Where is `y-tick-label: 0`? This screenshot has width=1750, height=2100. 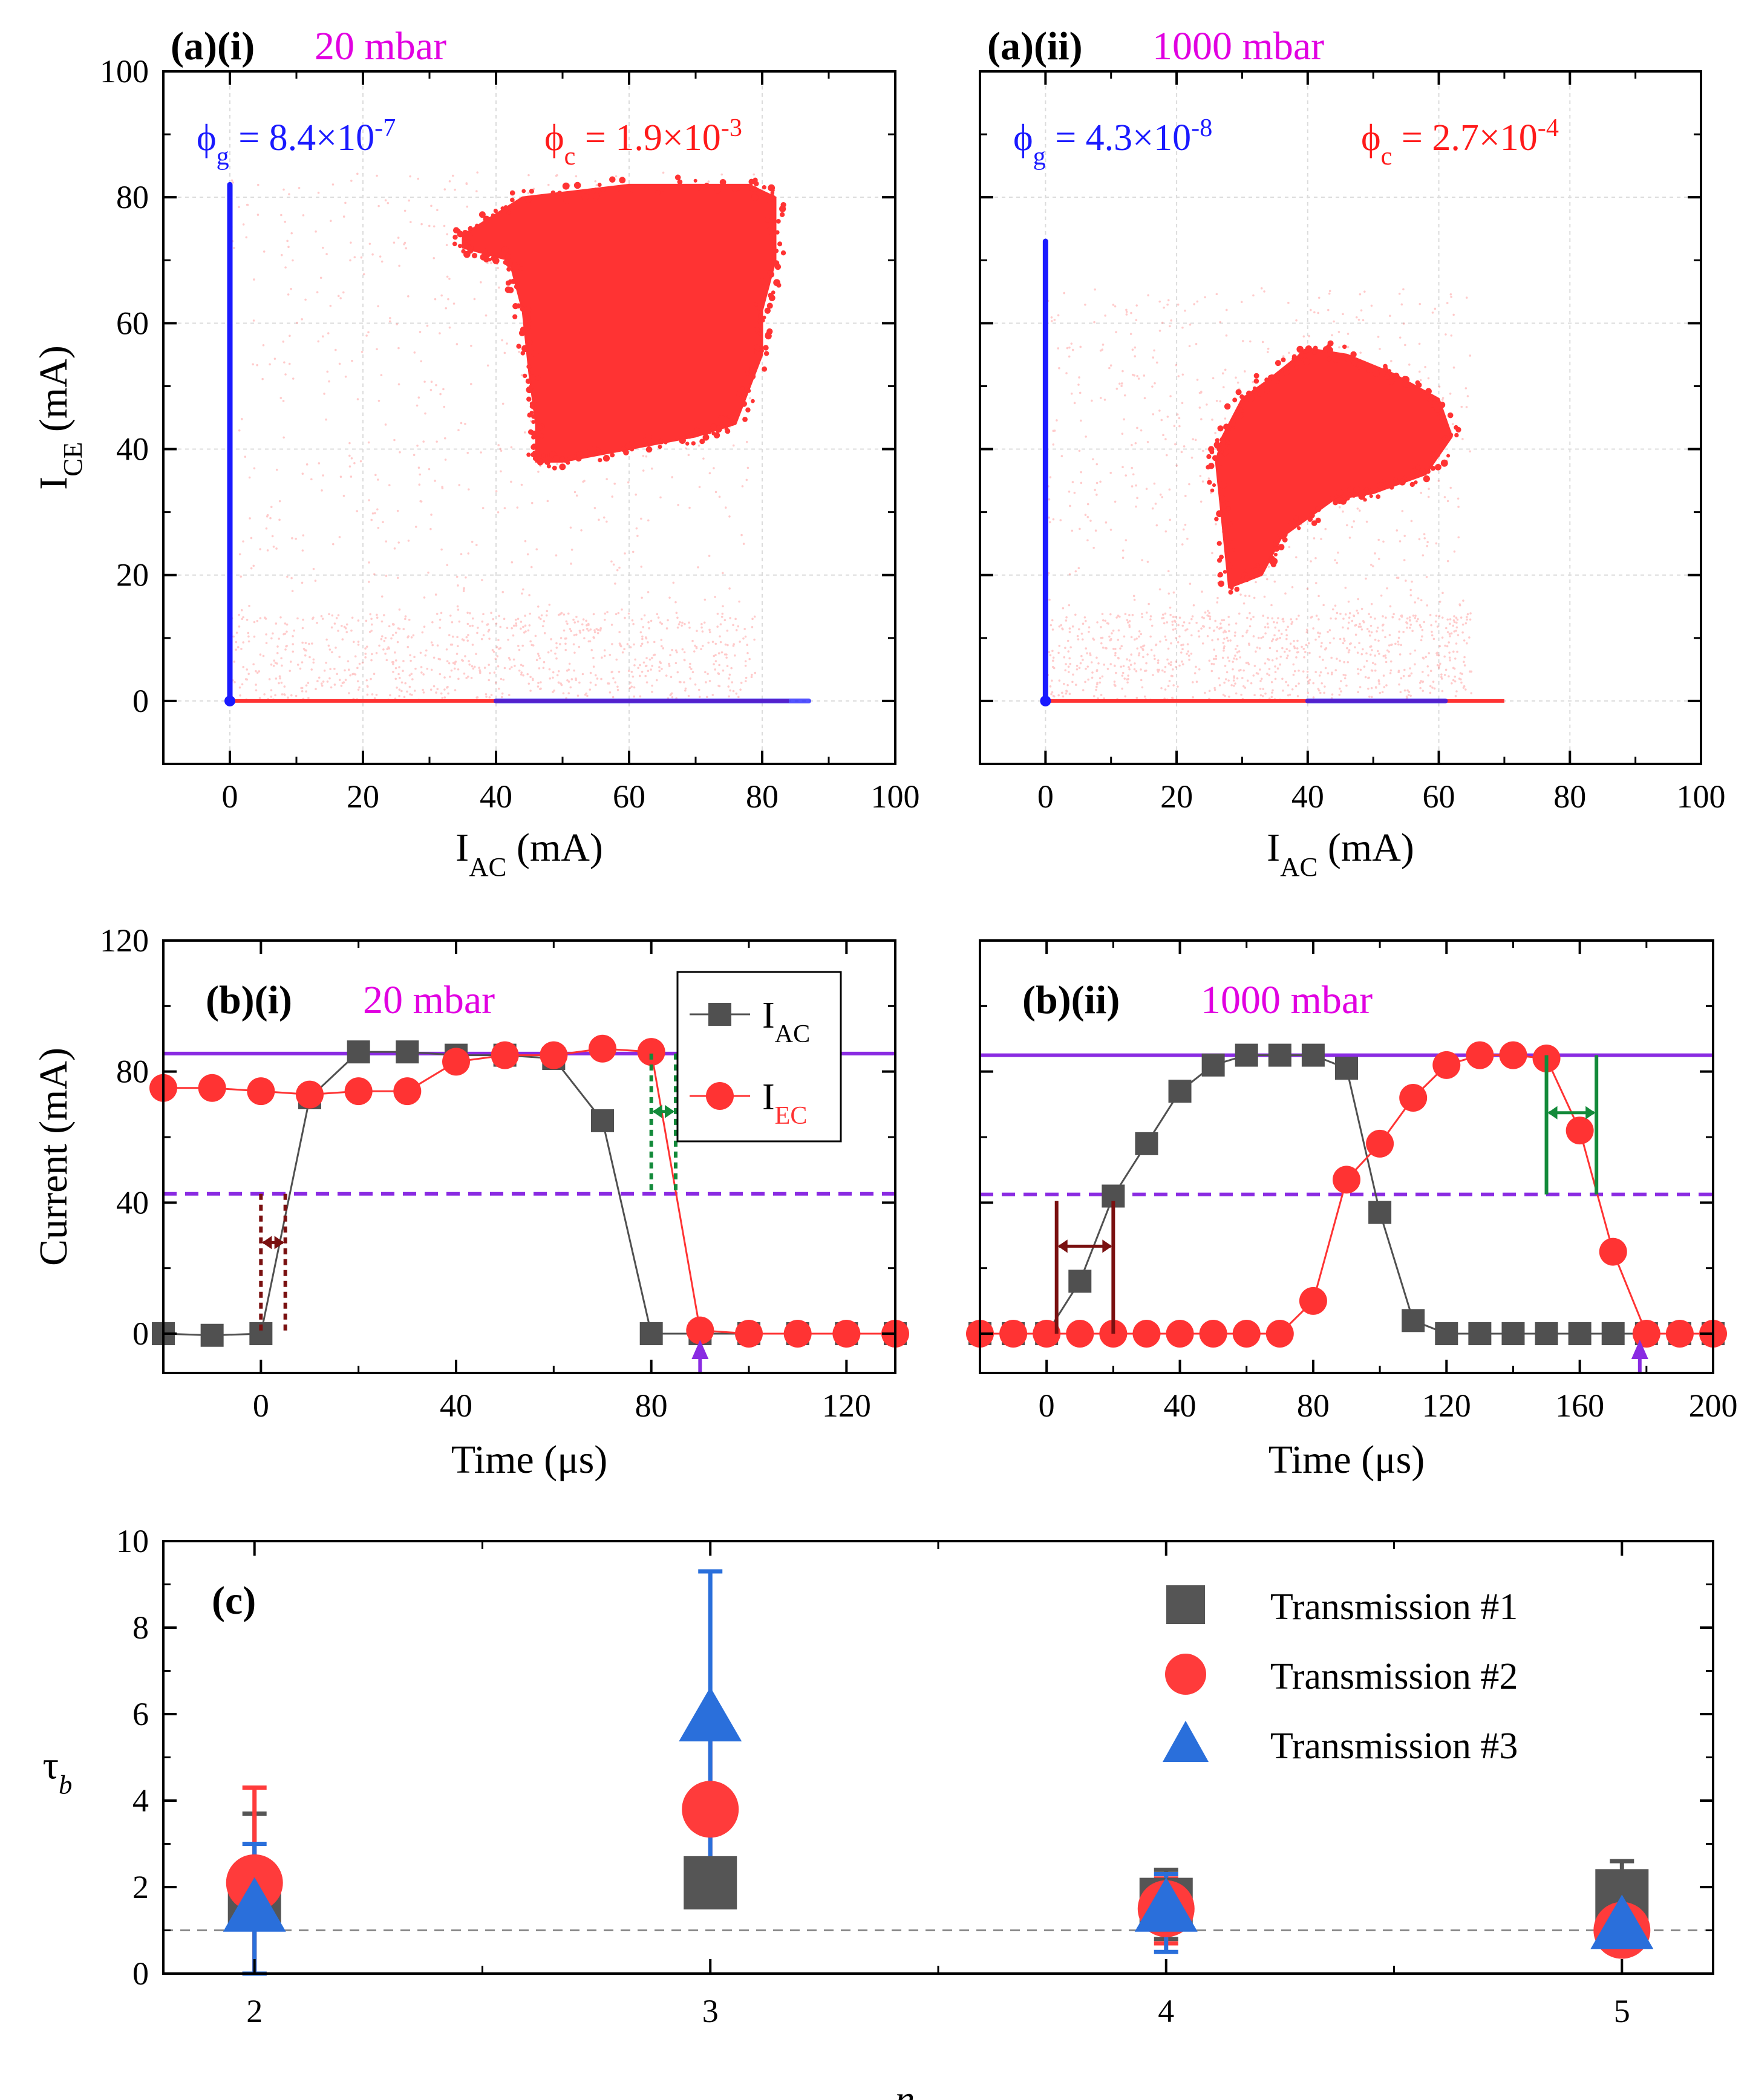
y-tick-label: 0 is located at coordinates (140, 1334).